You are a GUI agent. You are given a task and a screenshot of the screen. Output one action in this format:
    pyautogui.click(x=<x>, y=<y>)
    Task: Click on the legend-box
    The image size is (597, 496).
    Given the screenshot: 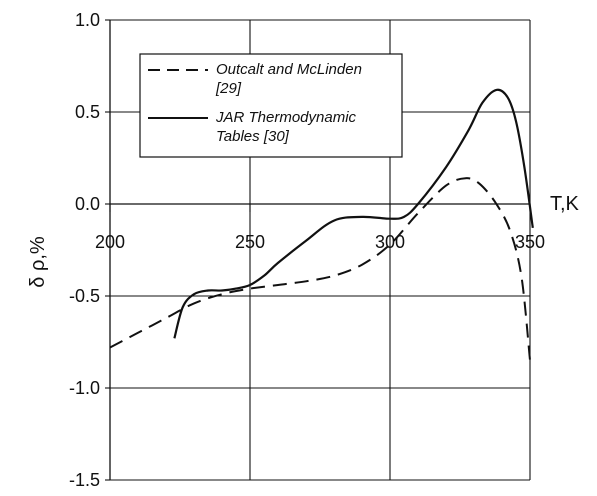 What is the action you would take?
    pyautogui.click(x=271, y=105)
    